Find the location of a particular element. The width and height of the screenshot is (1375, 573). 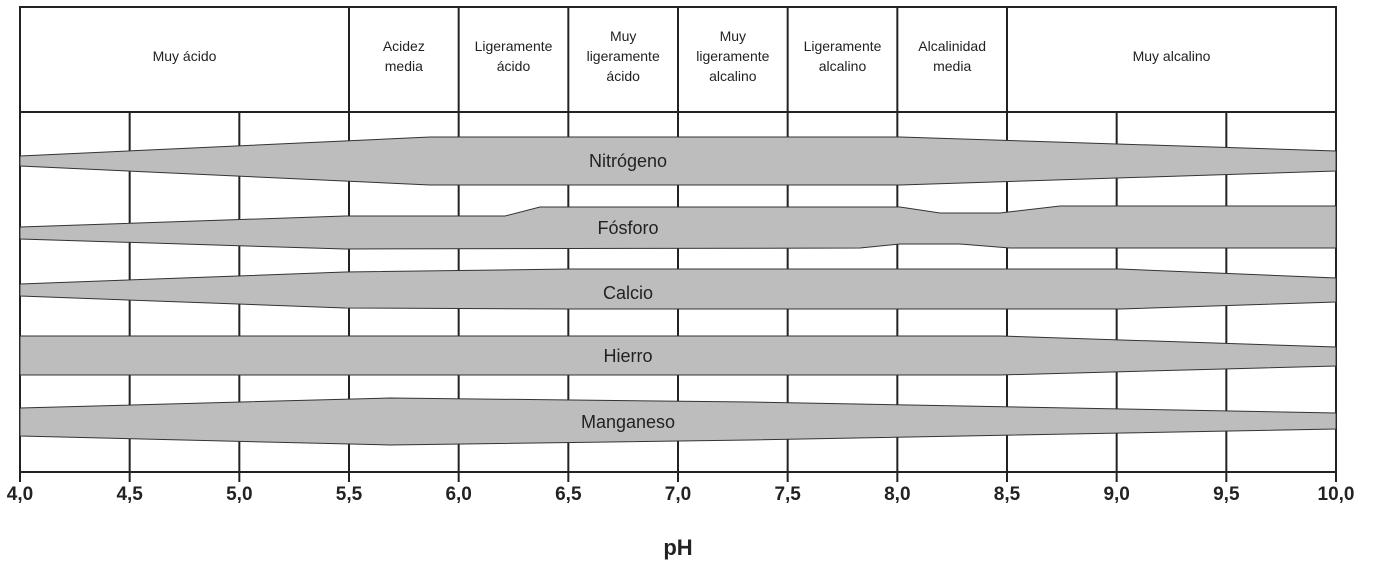

x-tick-label: 10,0 is located at coordinates (1336, 494).